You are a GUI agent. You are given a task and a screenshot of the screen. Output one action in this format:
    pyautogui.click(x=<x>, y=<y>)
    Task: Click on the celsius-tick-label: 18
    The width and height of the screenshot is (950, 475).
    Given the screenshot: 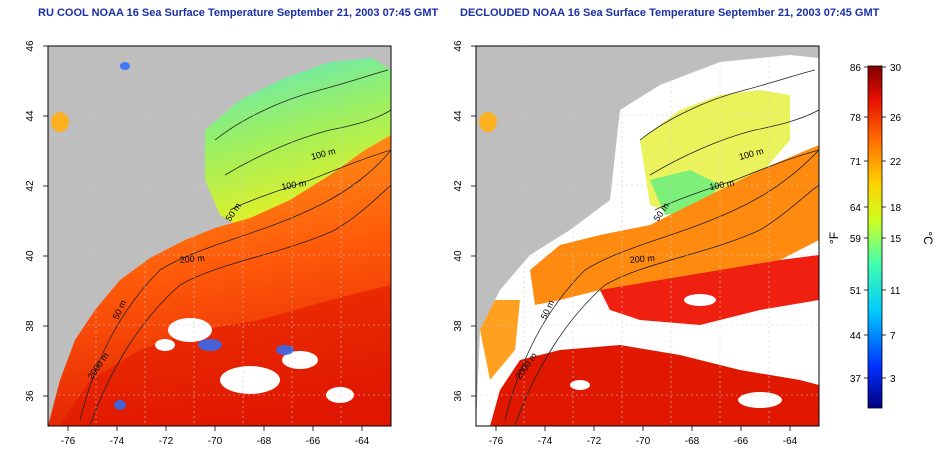 What is the action you would take?
    pyautogui.click(x=896, y=208)
    